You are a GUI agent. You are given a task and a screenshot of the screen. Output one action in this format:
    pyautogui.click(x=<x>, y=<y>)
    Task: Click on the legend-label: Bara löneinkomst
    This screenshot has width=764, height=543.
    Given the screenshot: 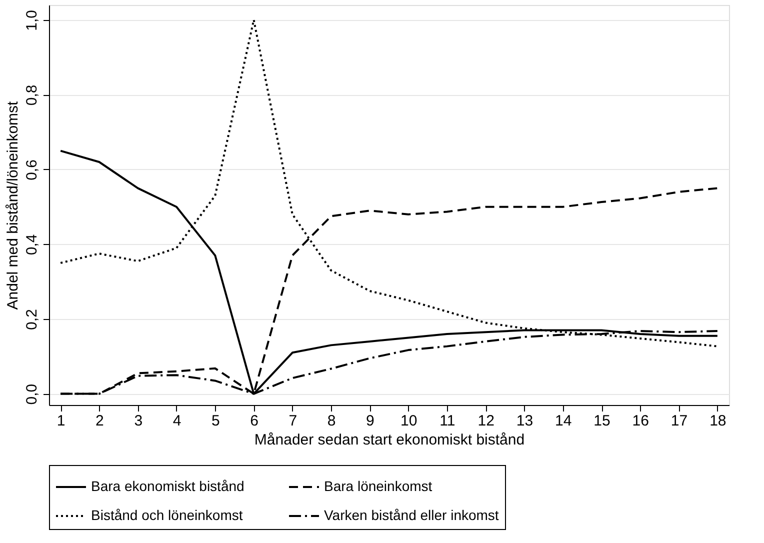 What is the action you would take?
    pyautogui.click(x=378, y=486)
    